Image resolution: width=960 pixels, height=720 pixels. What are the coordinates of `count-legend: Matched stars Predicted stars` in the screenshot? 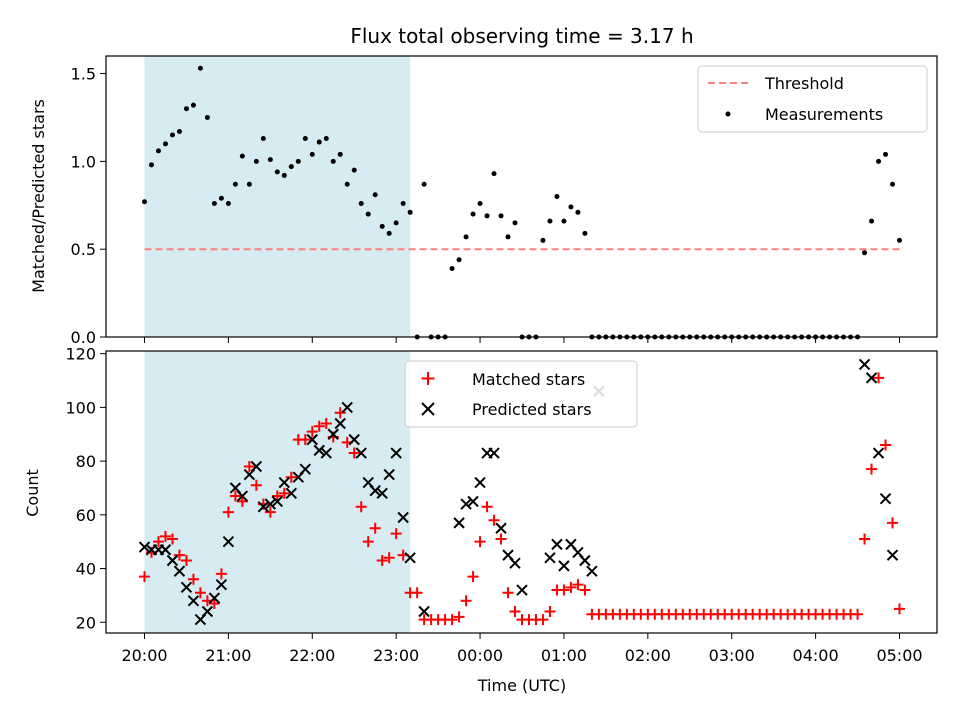 It's located at (521, 394).